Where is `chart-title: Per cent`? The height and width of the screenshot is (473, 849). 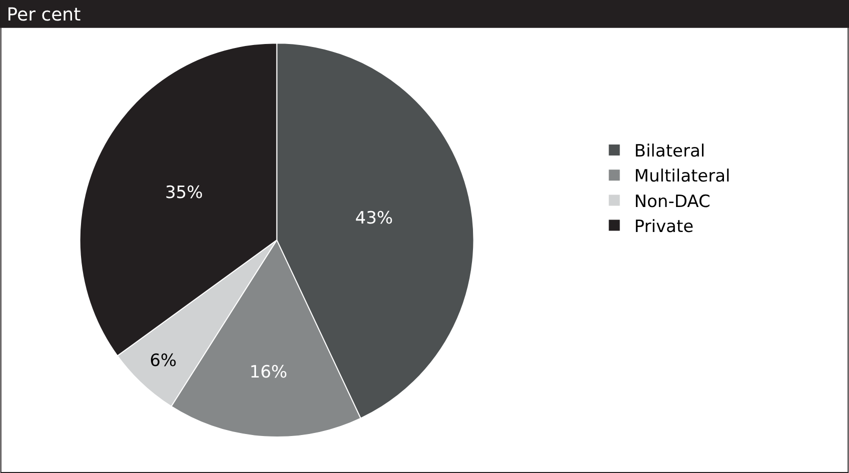 chart-title: Per cent is located at coordinates (43, 15).